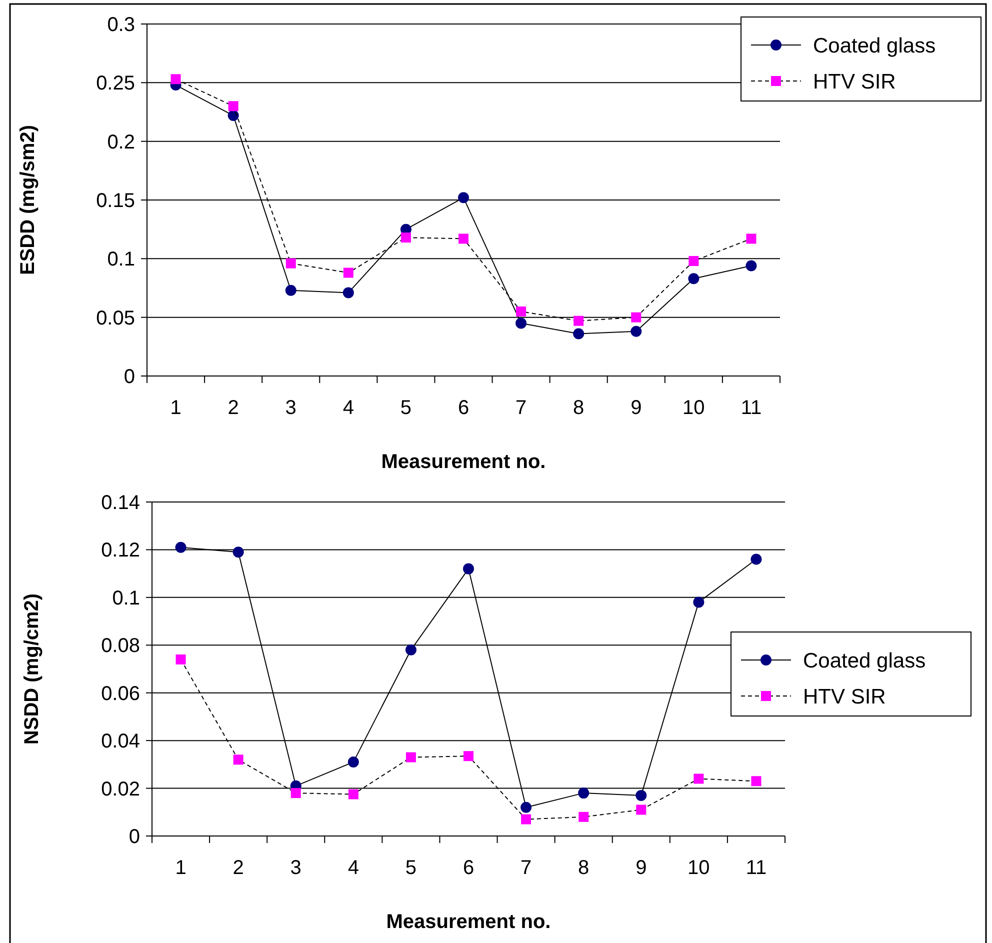 The width and height of the screenshot is (992, 943). Describe the element at coordinates (120, 693) in the screenshot. I see `y-tick-label: 0.06` at that location.